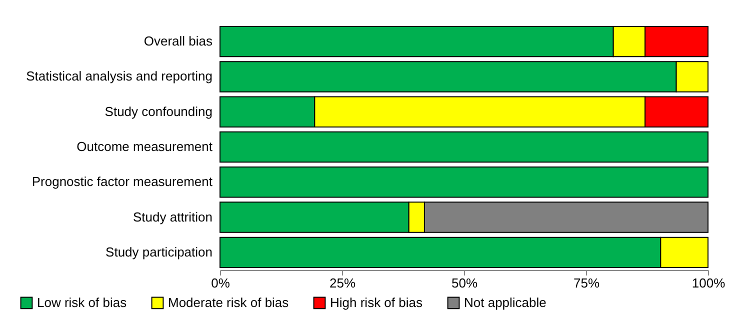 This screenshot has width=750, height=327. I want to click on x-tick-label: 50%, so click(464, 283).